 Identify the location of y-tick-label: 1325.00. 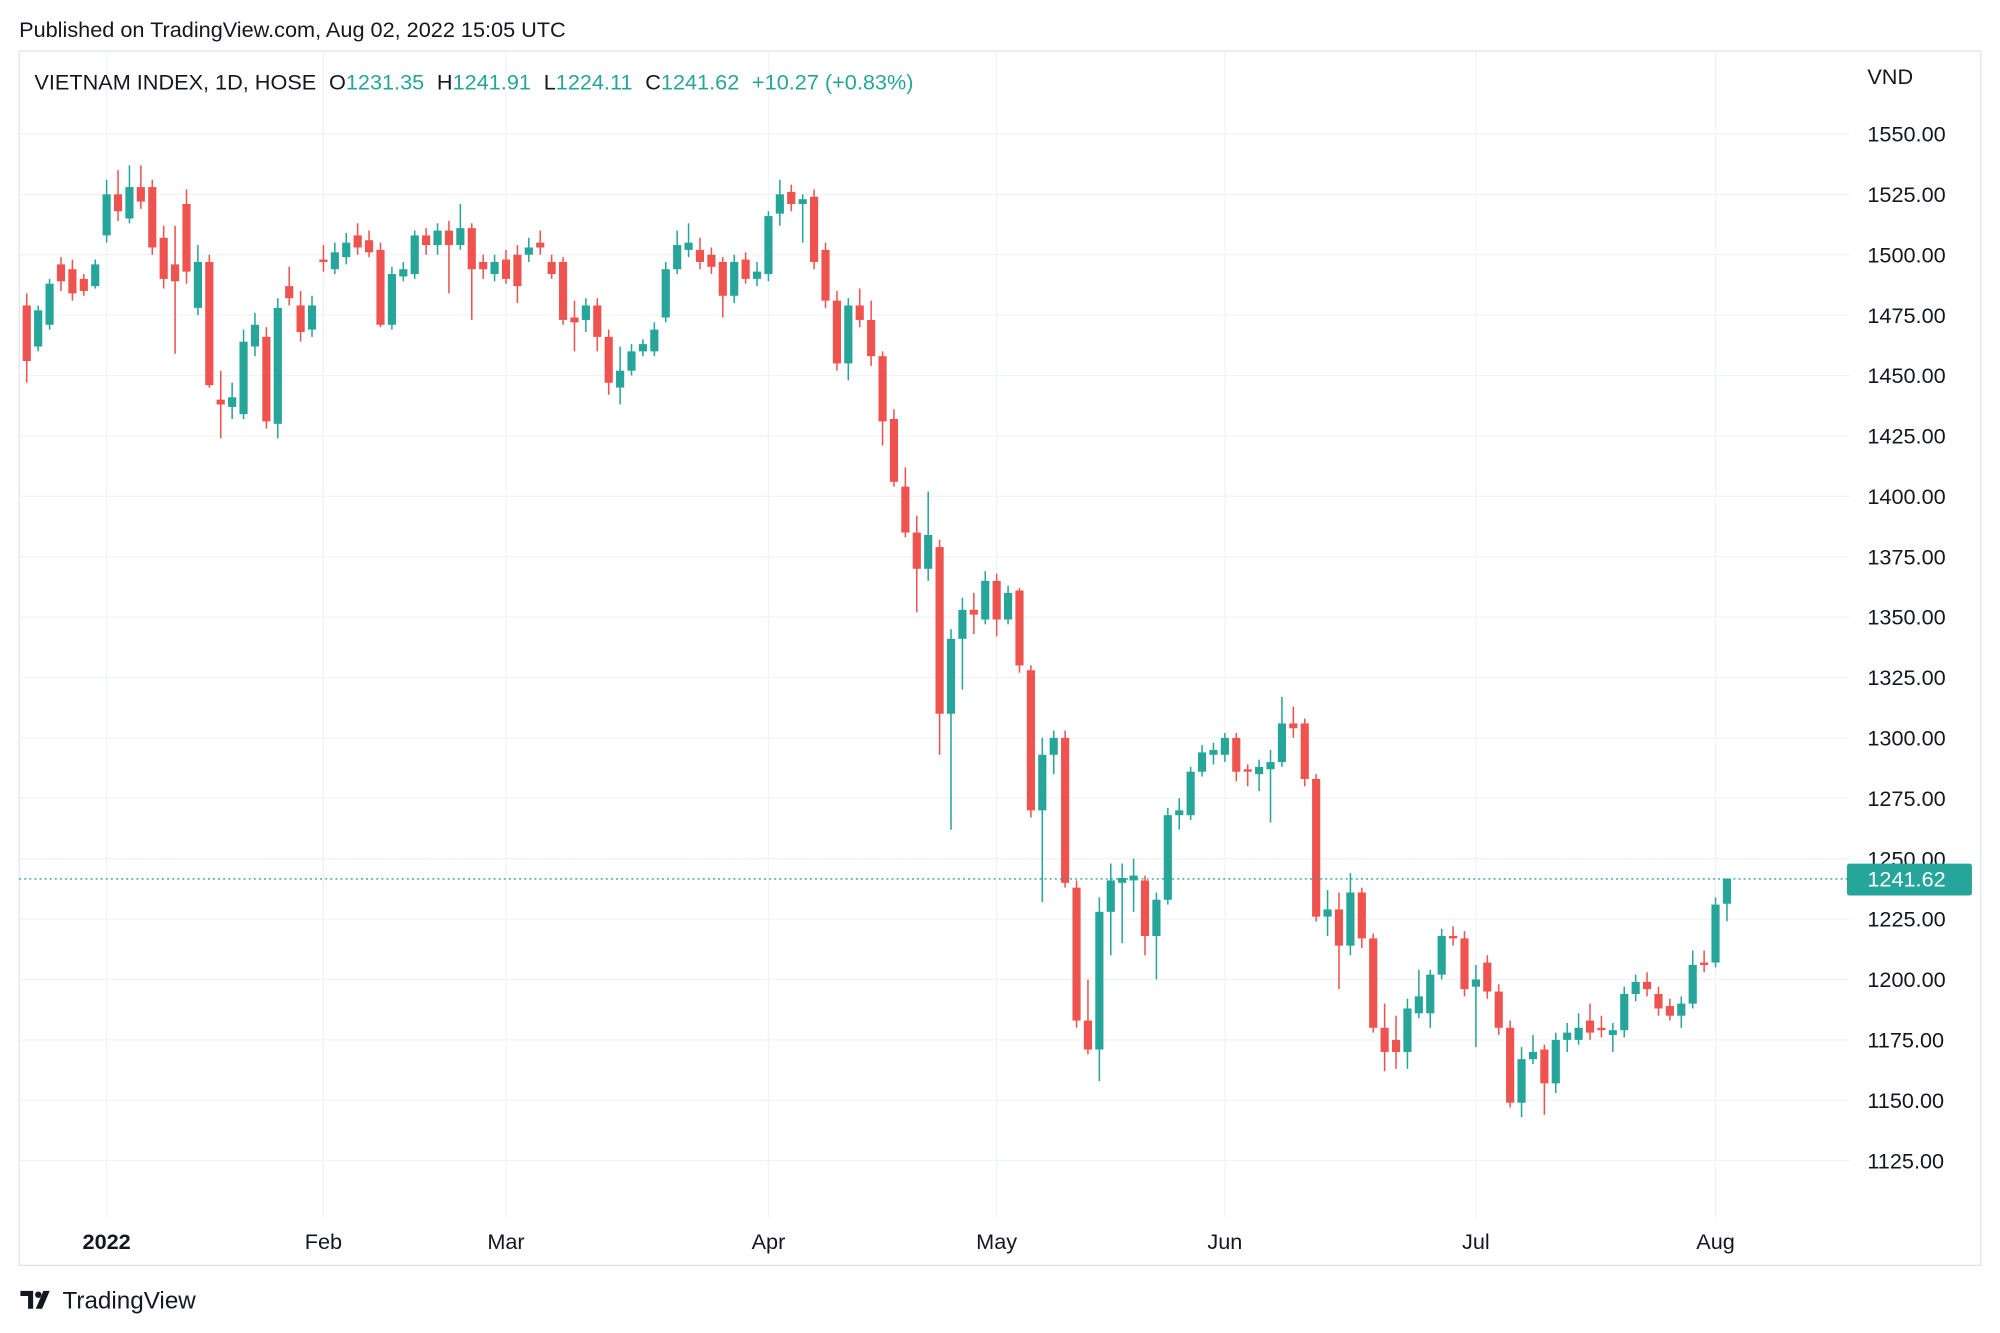
(1906, 677).